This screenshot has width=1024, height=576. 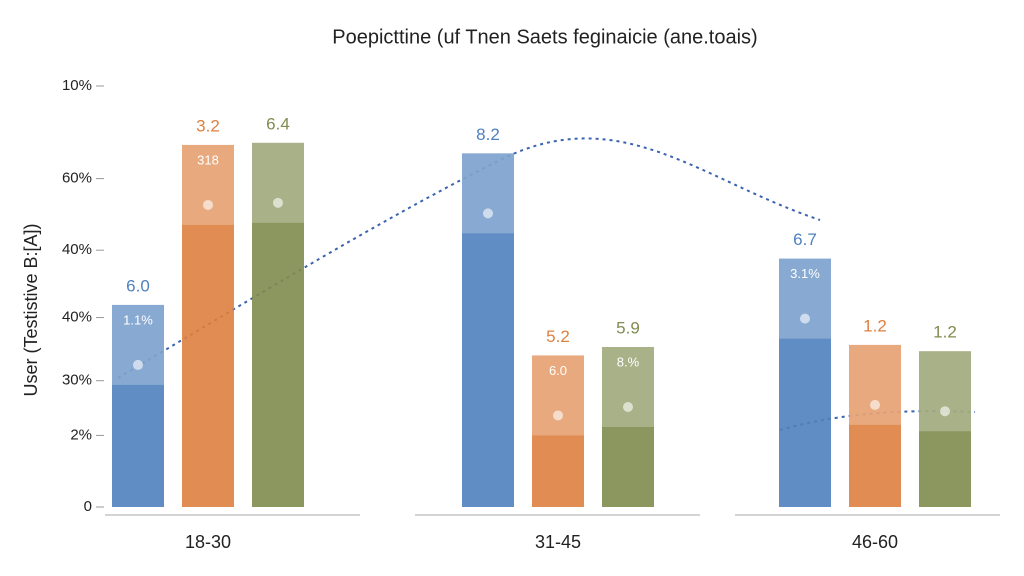 What do you see at coordinates (77, 178) in the screenshot?
I see `y-tick-label: 60%` at bounding box center [77, 178].